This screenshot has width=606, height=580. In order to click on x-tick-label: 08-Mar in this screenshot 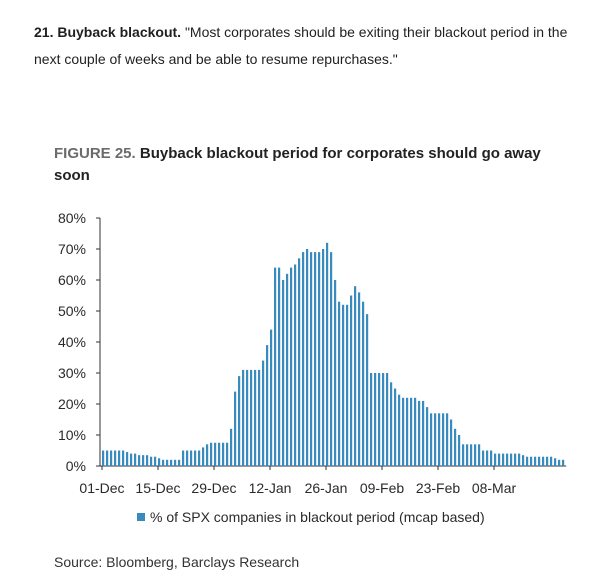, I will do `click(494, 488)`.